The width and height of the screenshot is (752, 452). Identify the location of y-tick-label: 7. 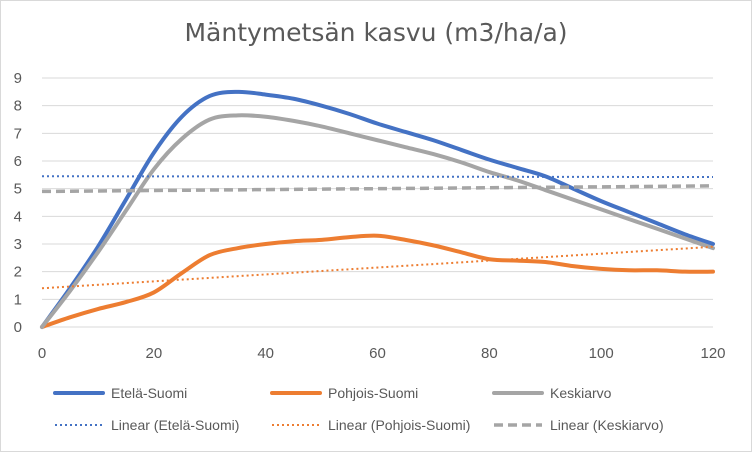
(18, 133).